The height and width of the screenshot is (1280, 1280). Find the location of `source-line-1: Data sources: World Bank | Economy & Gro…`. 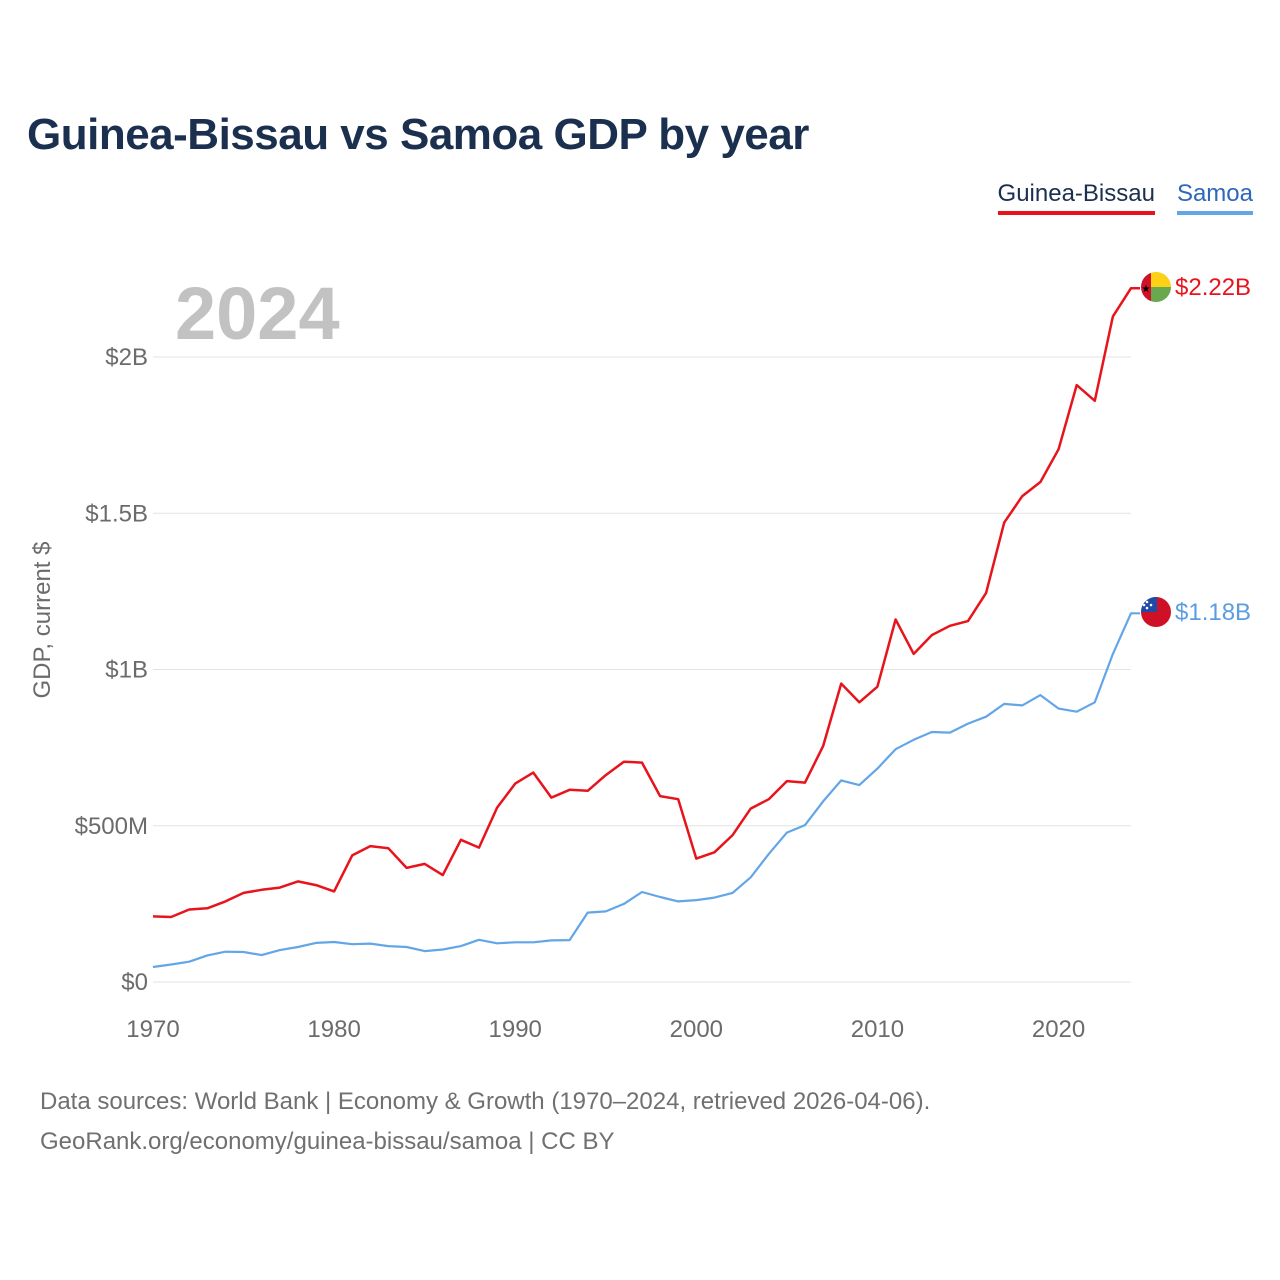

source-line-1: Data sources: World Bank | Economy & Gro… is located at coordinates (485, 1101).